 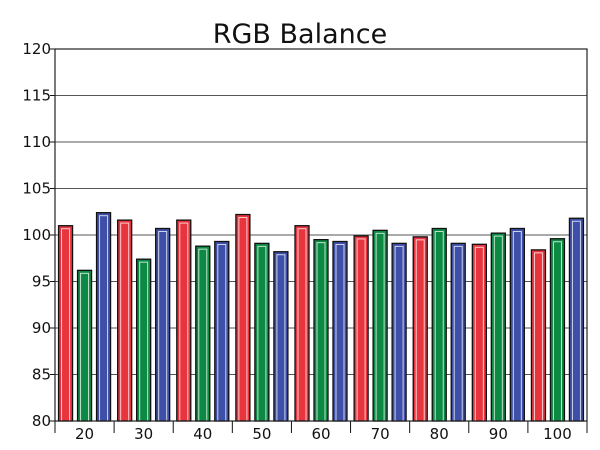 What do you see at coordinates (439, 434) in the screenshot?
I see `x-tick-label-80: 80` at bounding box center [439, 434].